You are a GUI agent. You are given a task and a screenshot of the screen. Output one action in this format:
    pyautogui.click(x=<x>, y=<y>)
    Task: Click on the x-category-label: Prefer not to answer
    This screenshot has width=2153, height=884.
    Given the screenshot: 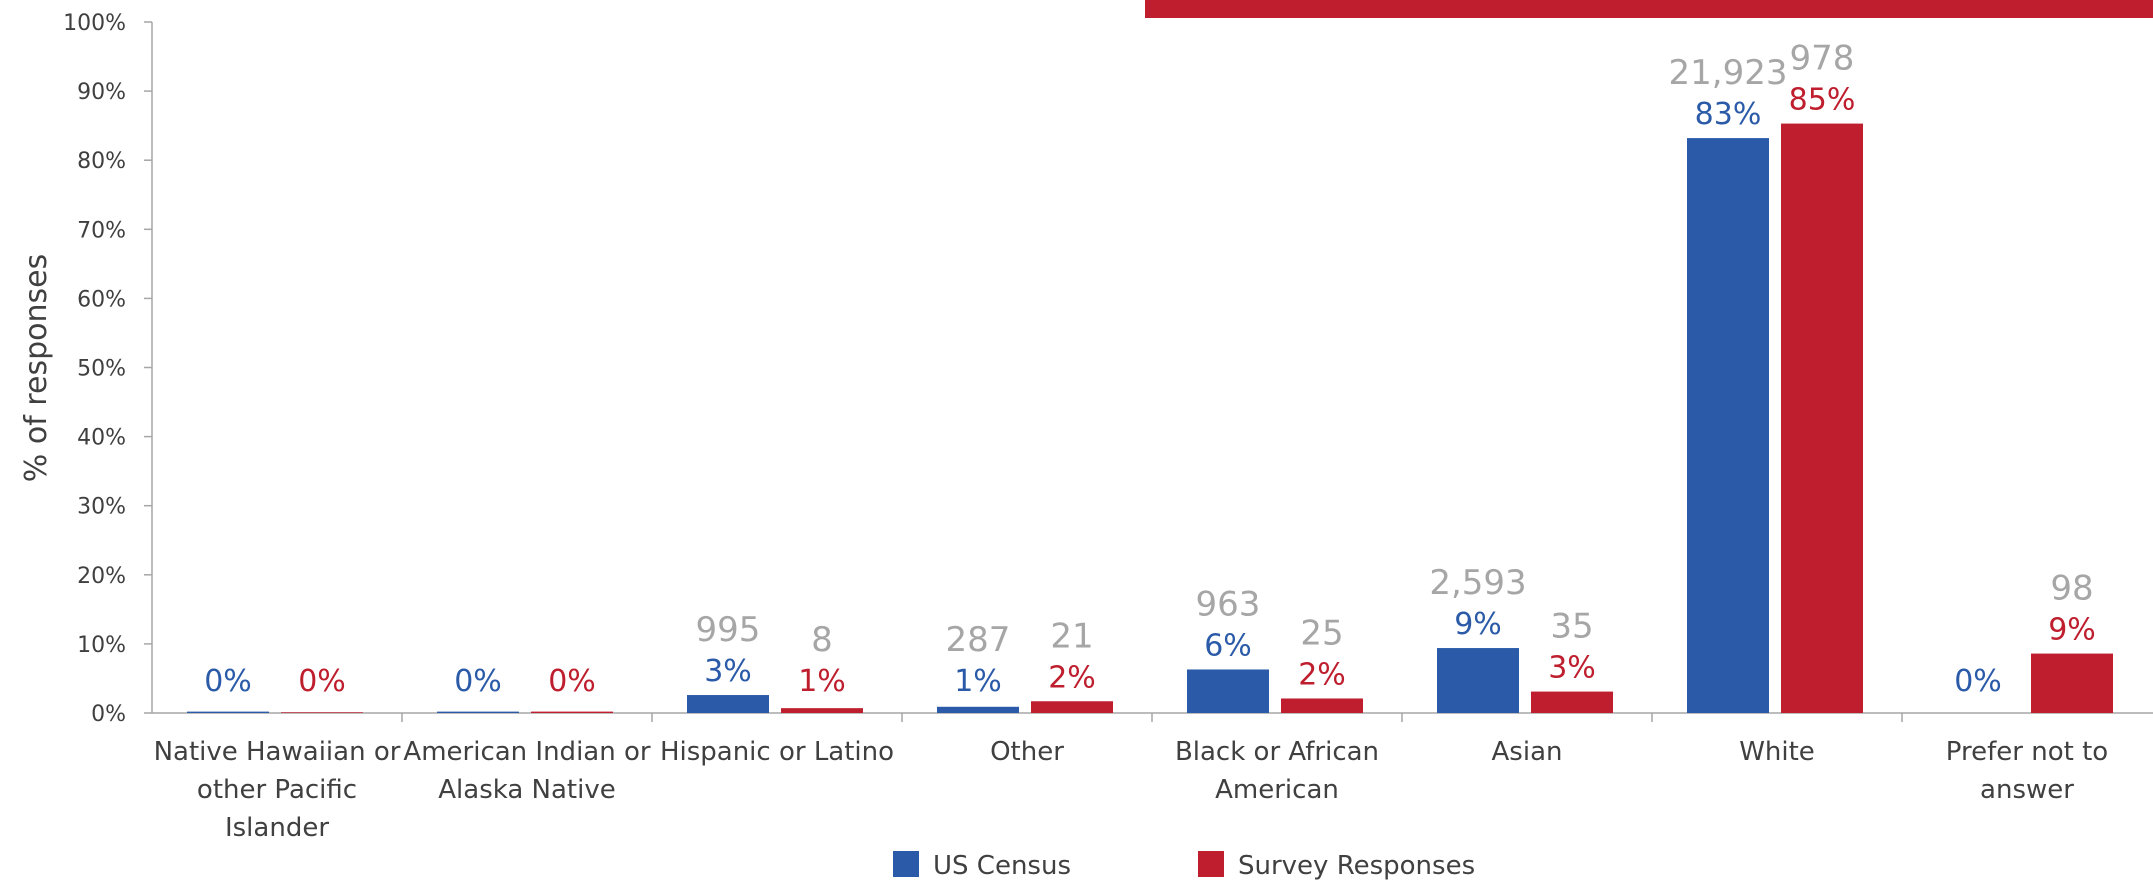 What is the action you would take?
    pyautogui.click(x=2027, y=771)
    